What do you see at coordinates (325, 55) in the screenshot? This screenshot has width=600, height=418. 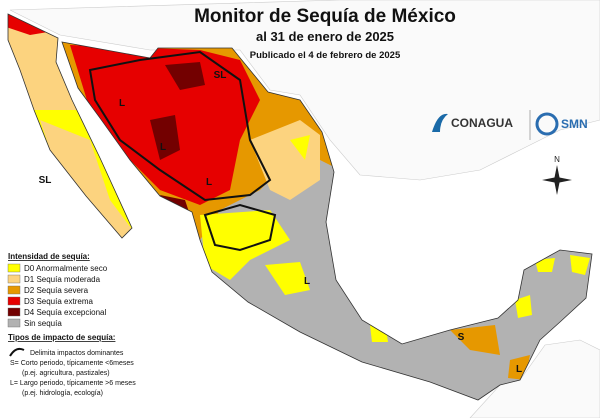 I see `published: Publicado el 4 de febrero de 2025` at bounding box center [325, 55].